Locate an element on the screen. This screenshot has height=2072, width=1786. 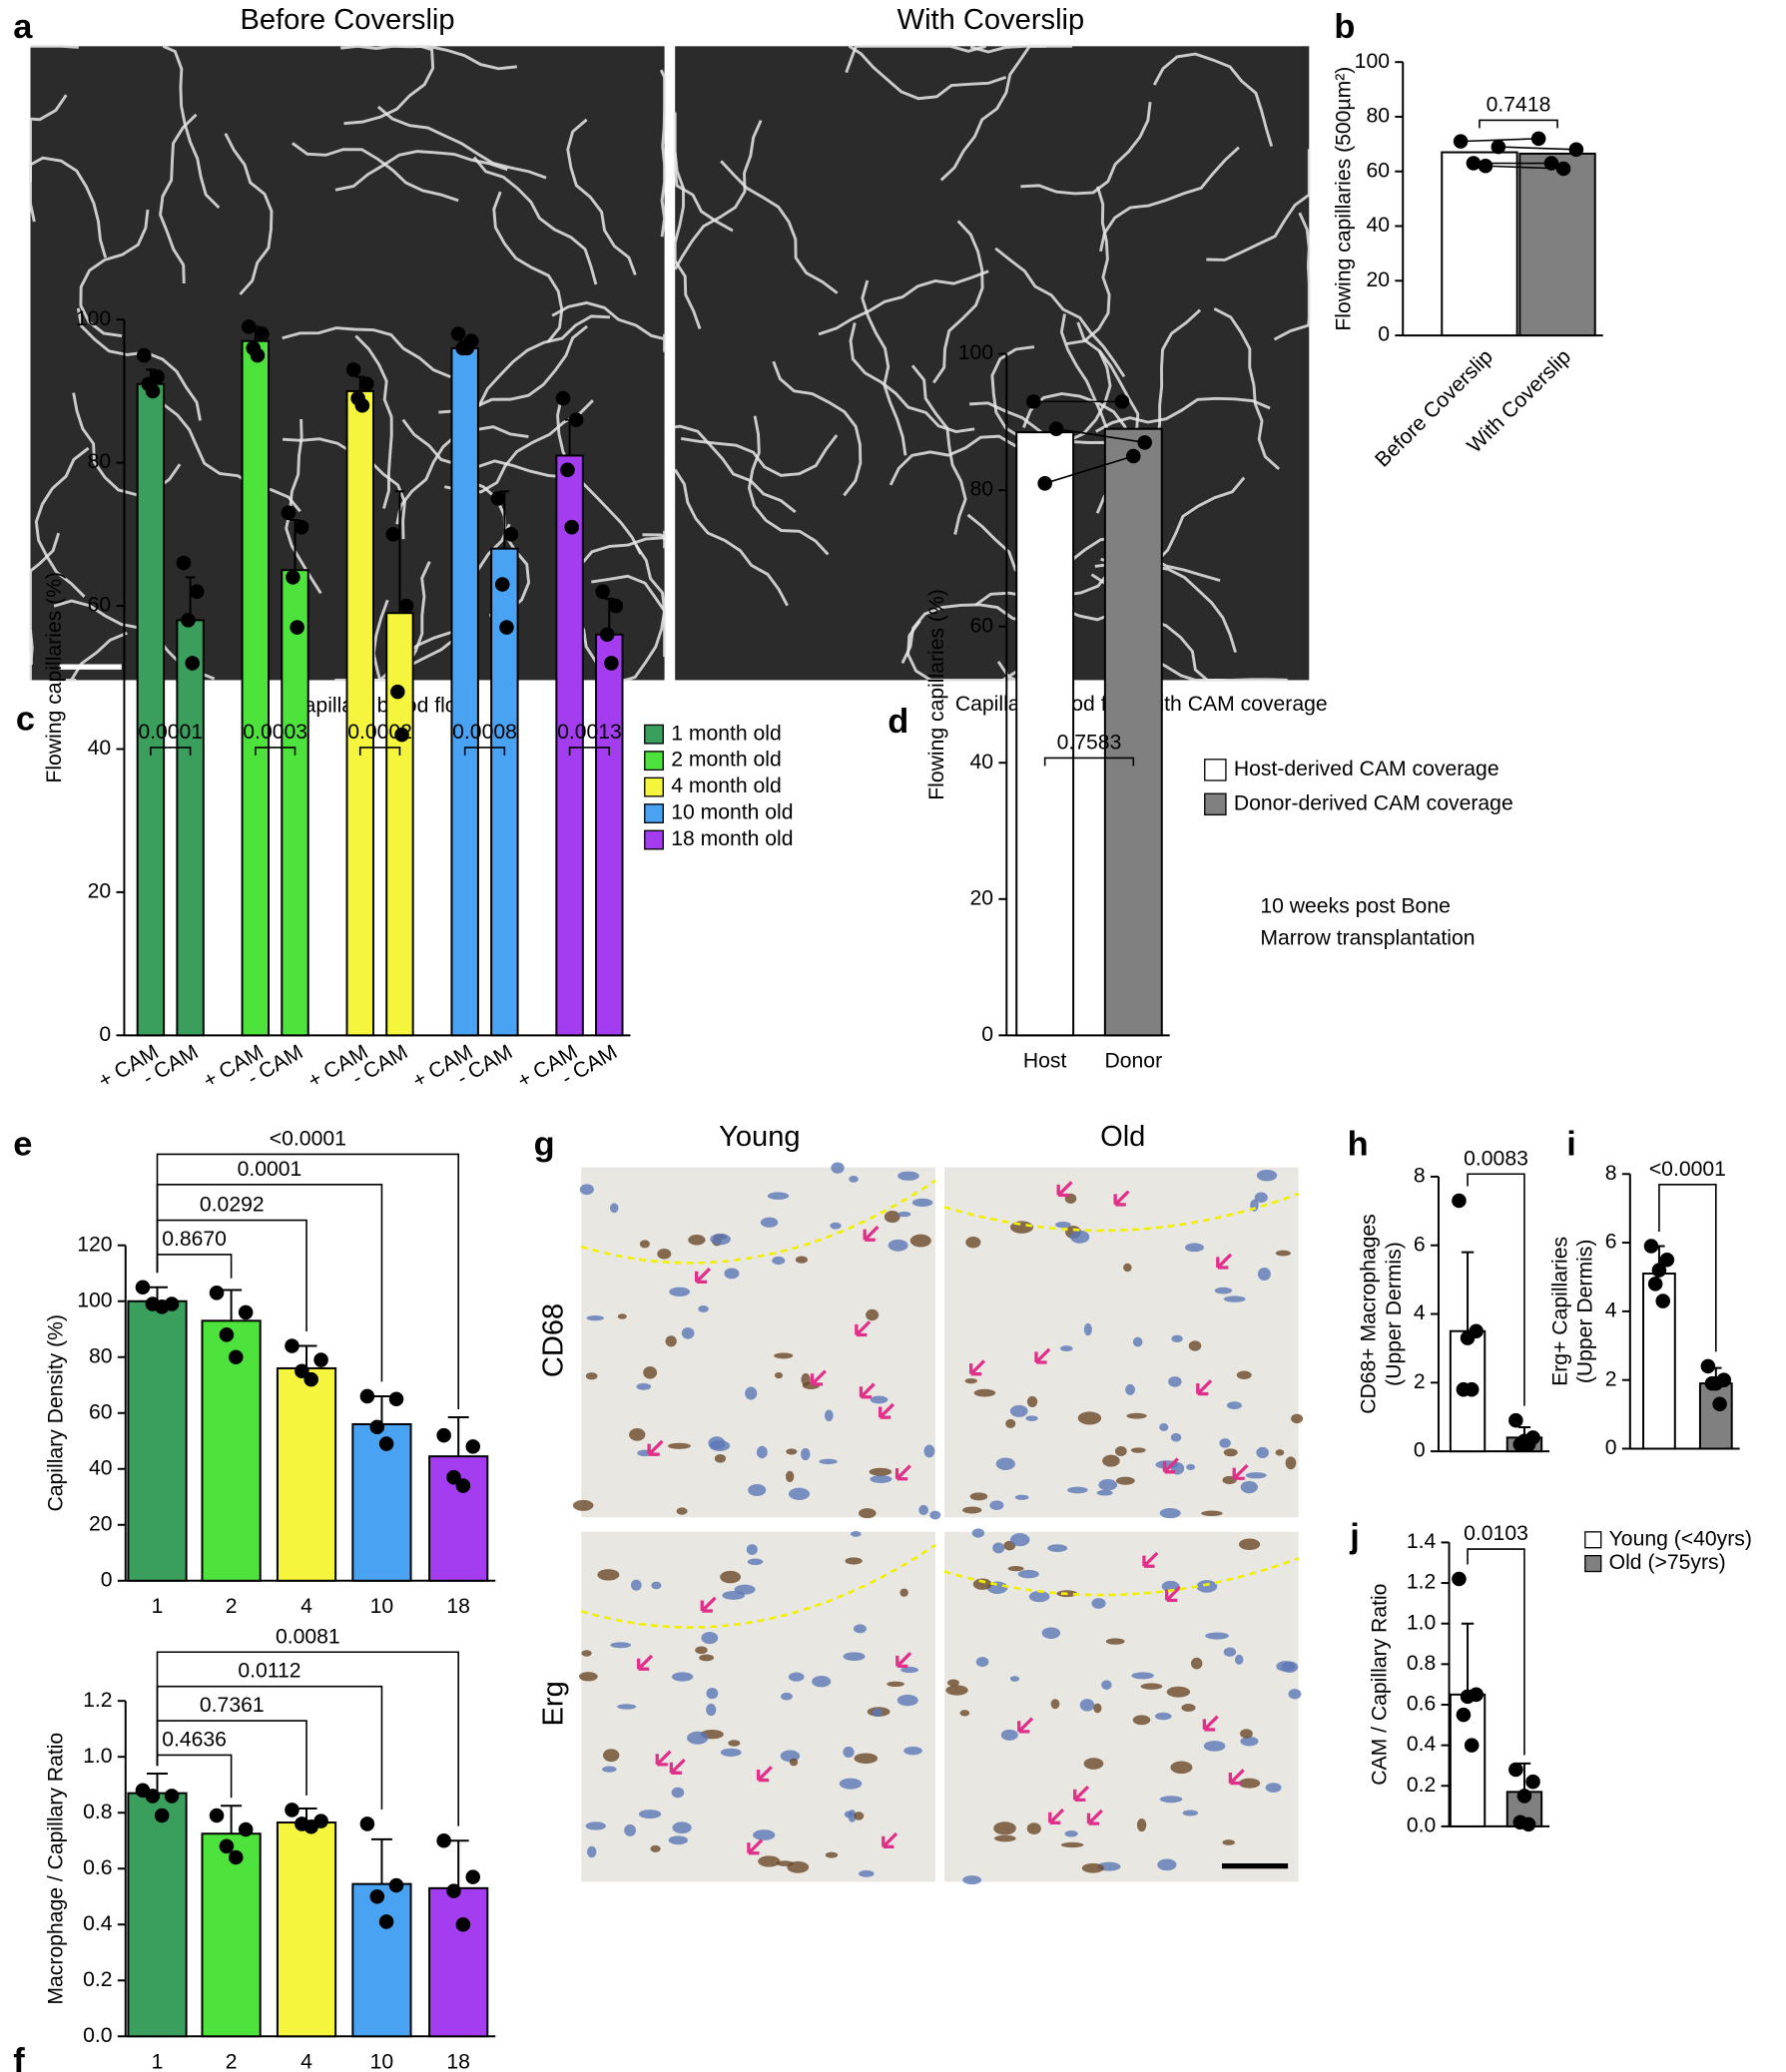
y-tick-label: 1.0 is located at coordinates (97, 1757).